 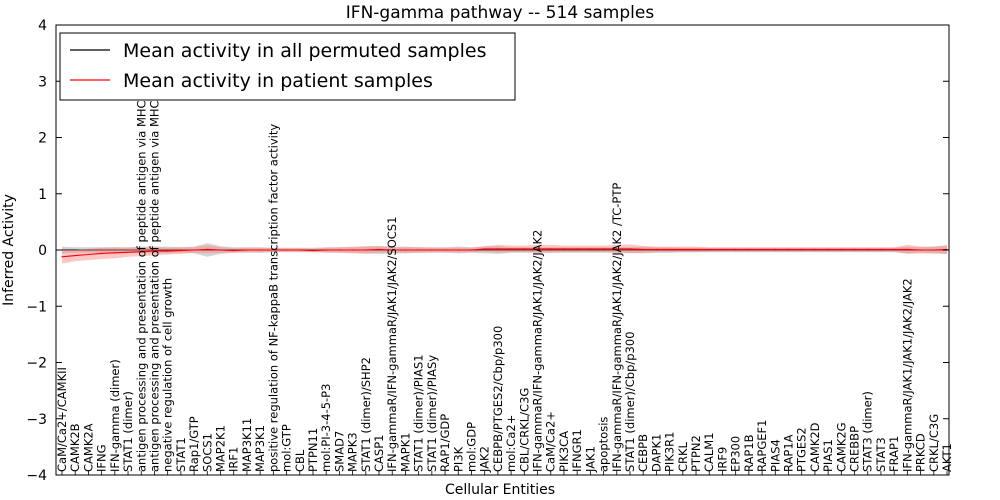 What do you see at coordinates (36, 307) in the screenshot?
I see `y-tick-label: −1` at bounding box center [36, 307].